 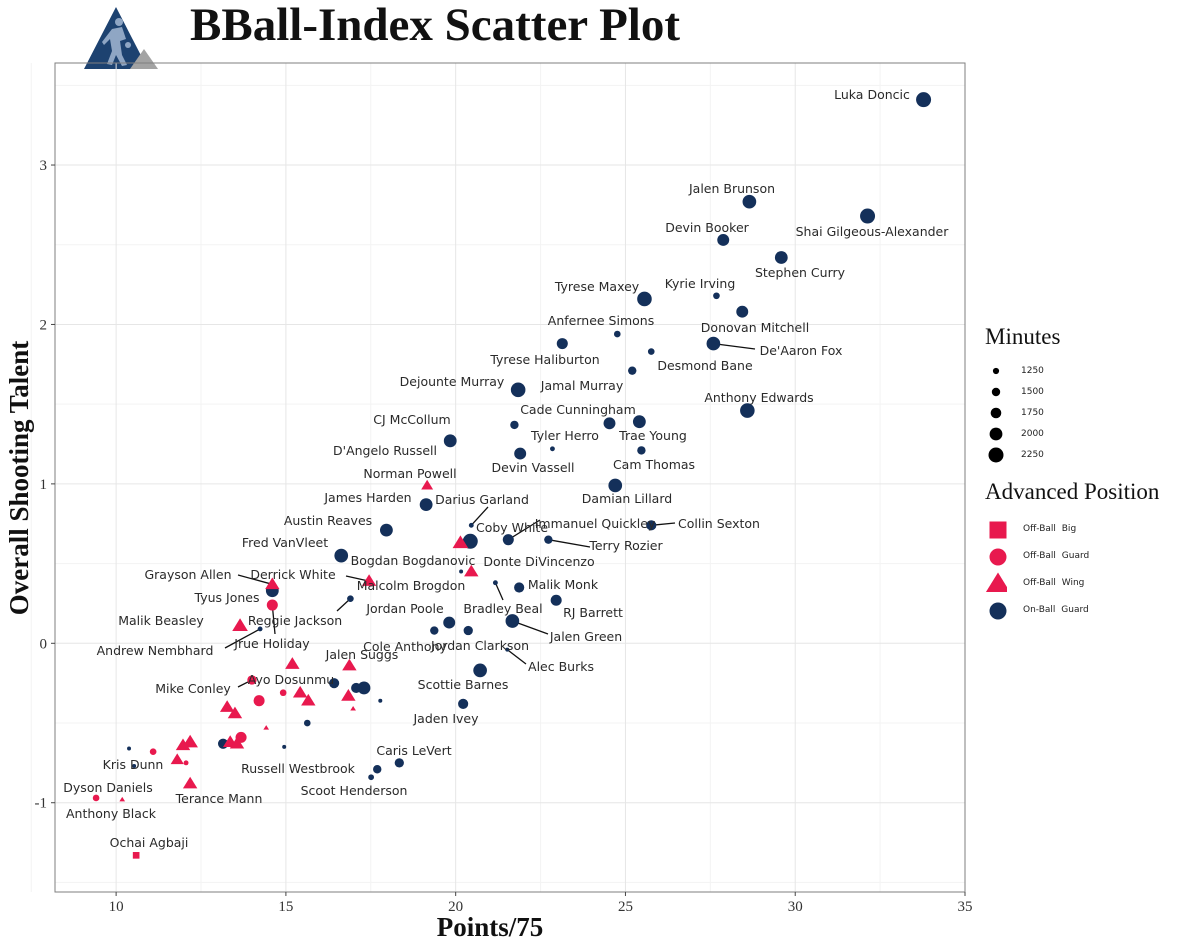 What do you see at coordinates (705, 365) in the screenshot?
I see `point-label: Desmond Bane` at bounding box center [705, 365].